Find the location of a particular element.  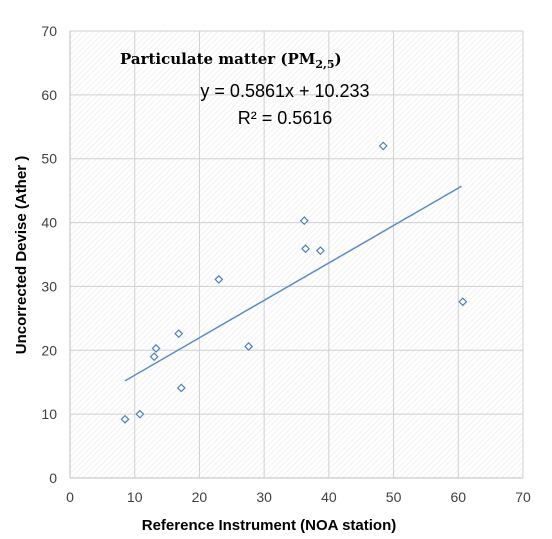

y-tick-label: 70 is located at coordinates (49, 31).